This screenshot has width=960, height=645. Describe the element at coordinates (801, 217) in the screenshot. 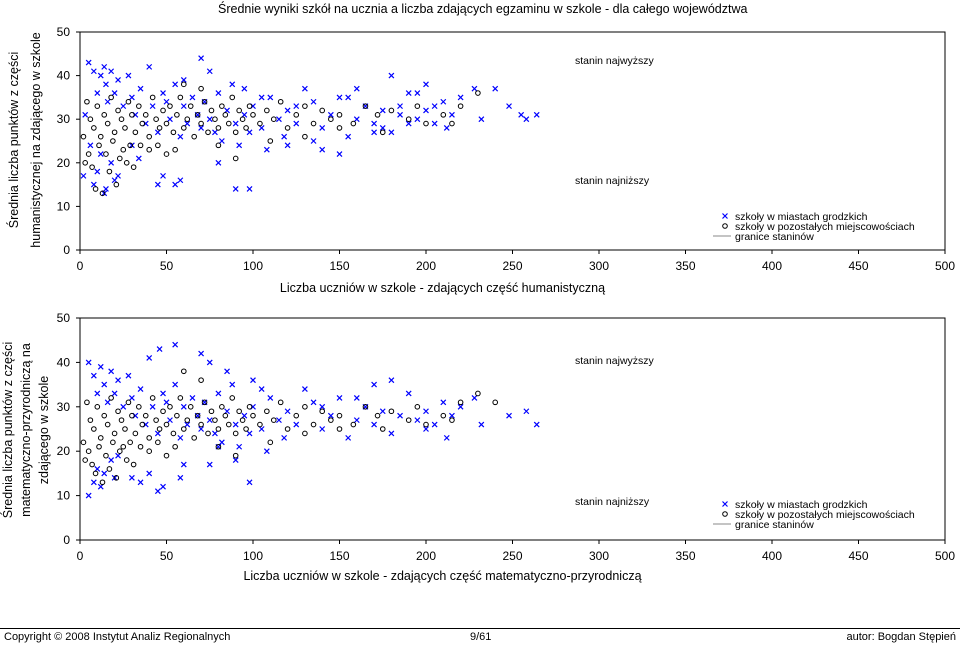

I see `legend-label: szkoły w miastach grodzkich` at that location.